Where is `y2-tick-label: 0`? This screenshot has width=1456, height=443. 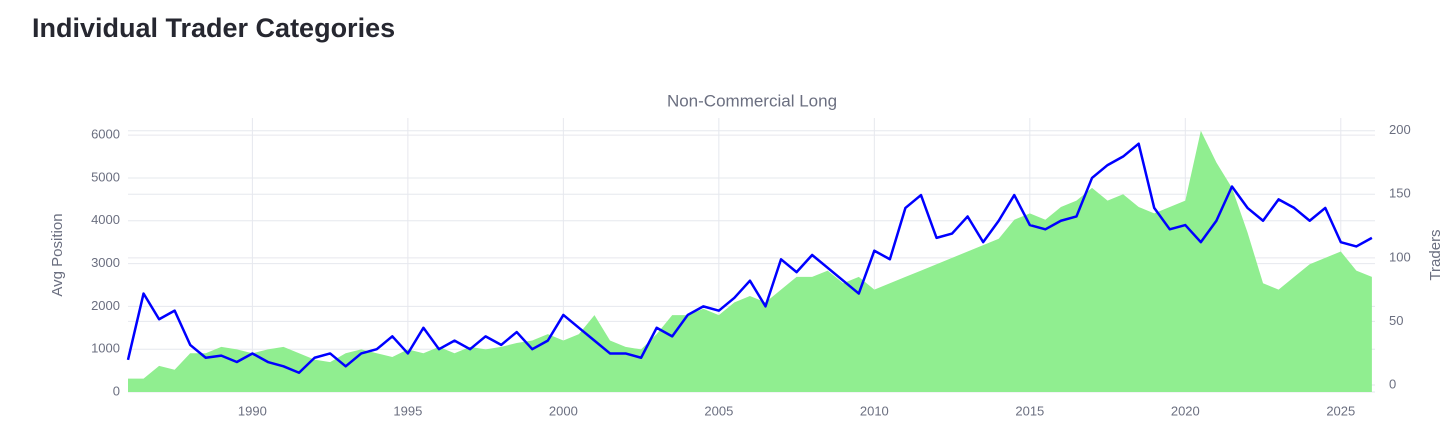 y2-tick-label: 0 is located at coordinates (1392, 383).